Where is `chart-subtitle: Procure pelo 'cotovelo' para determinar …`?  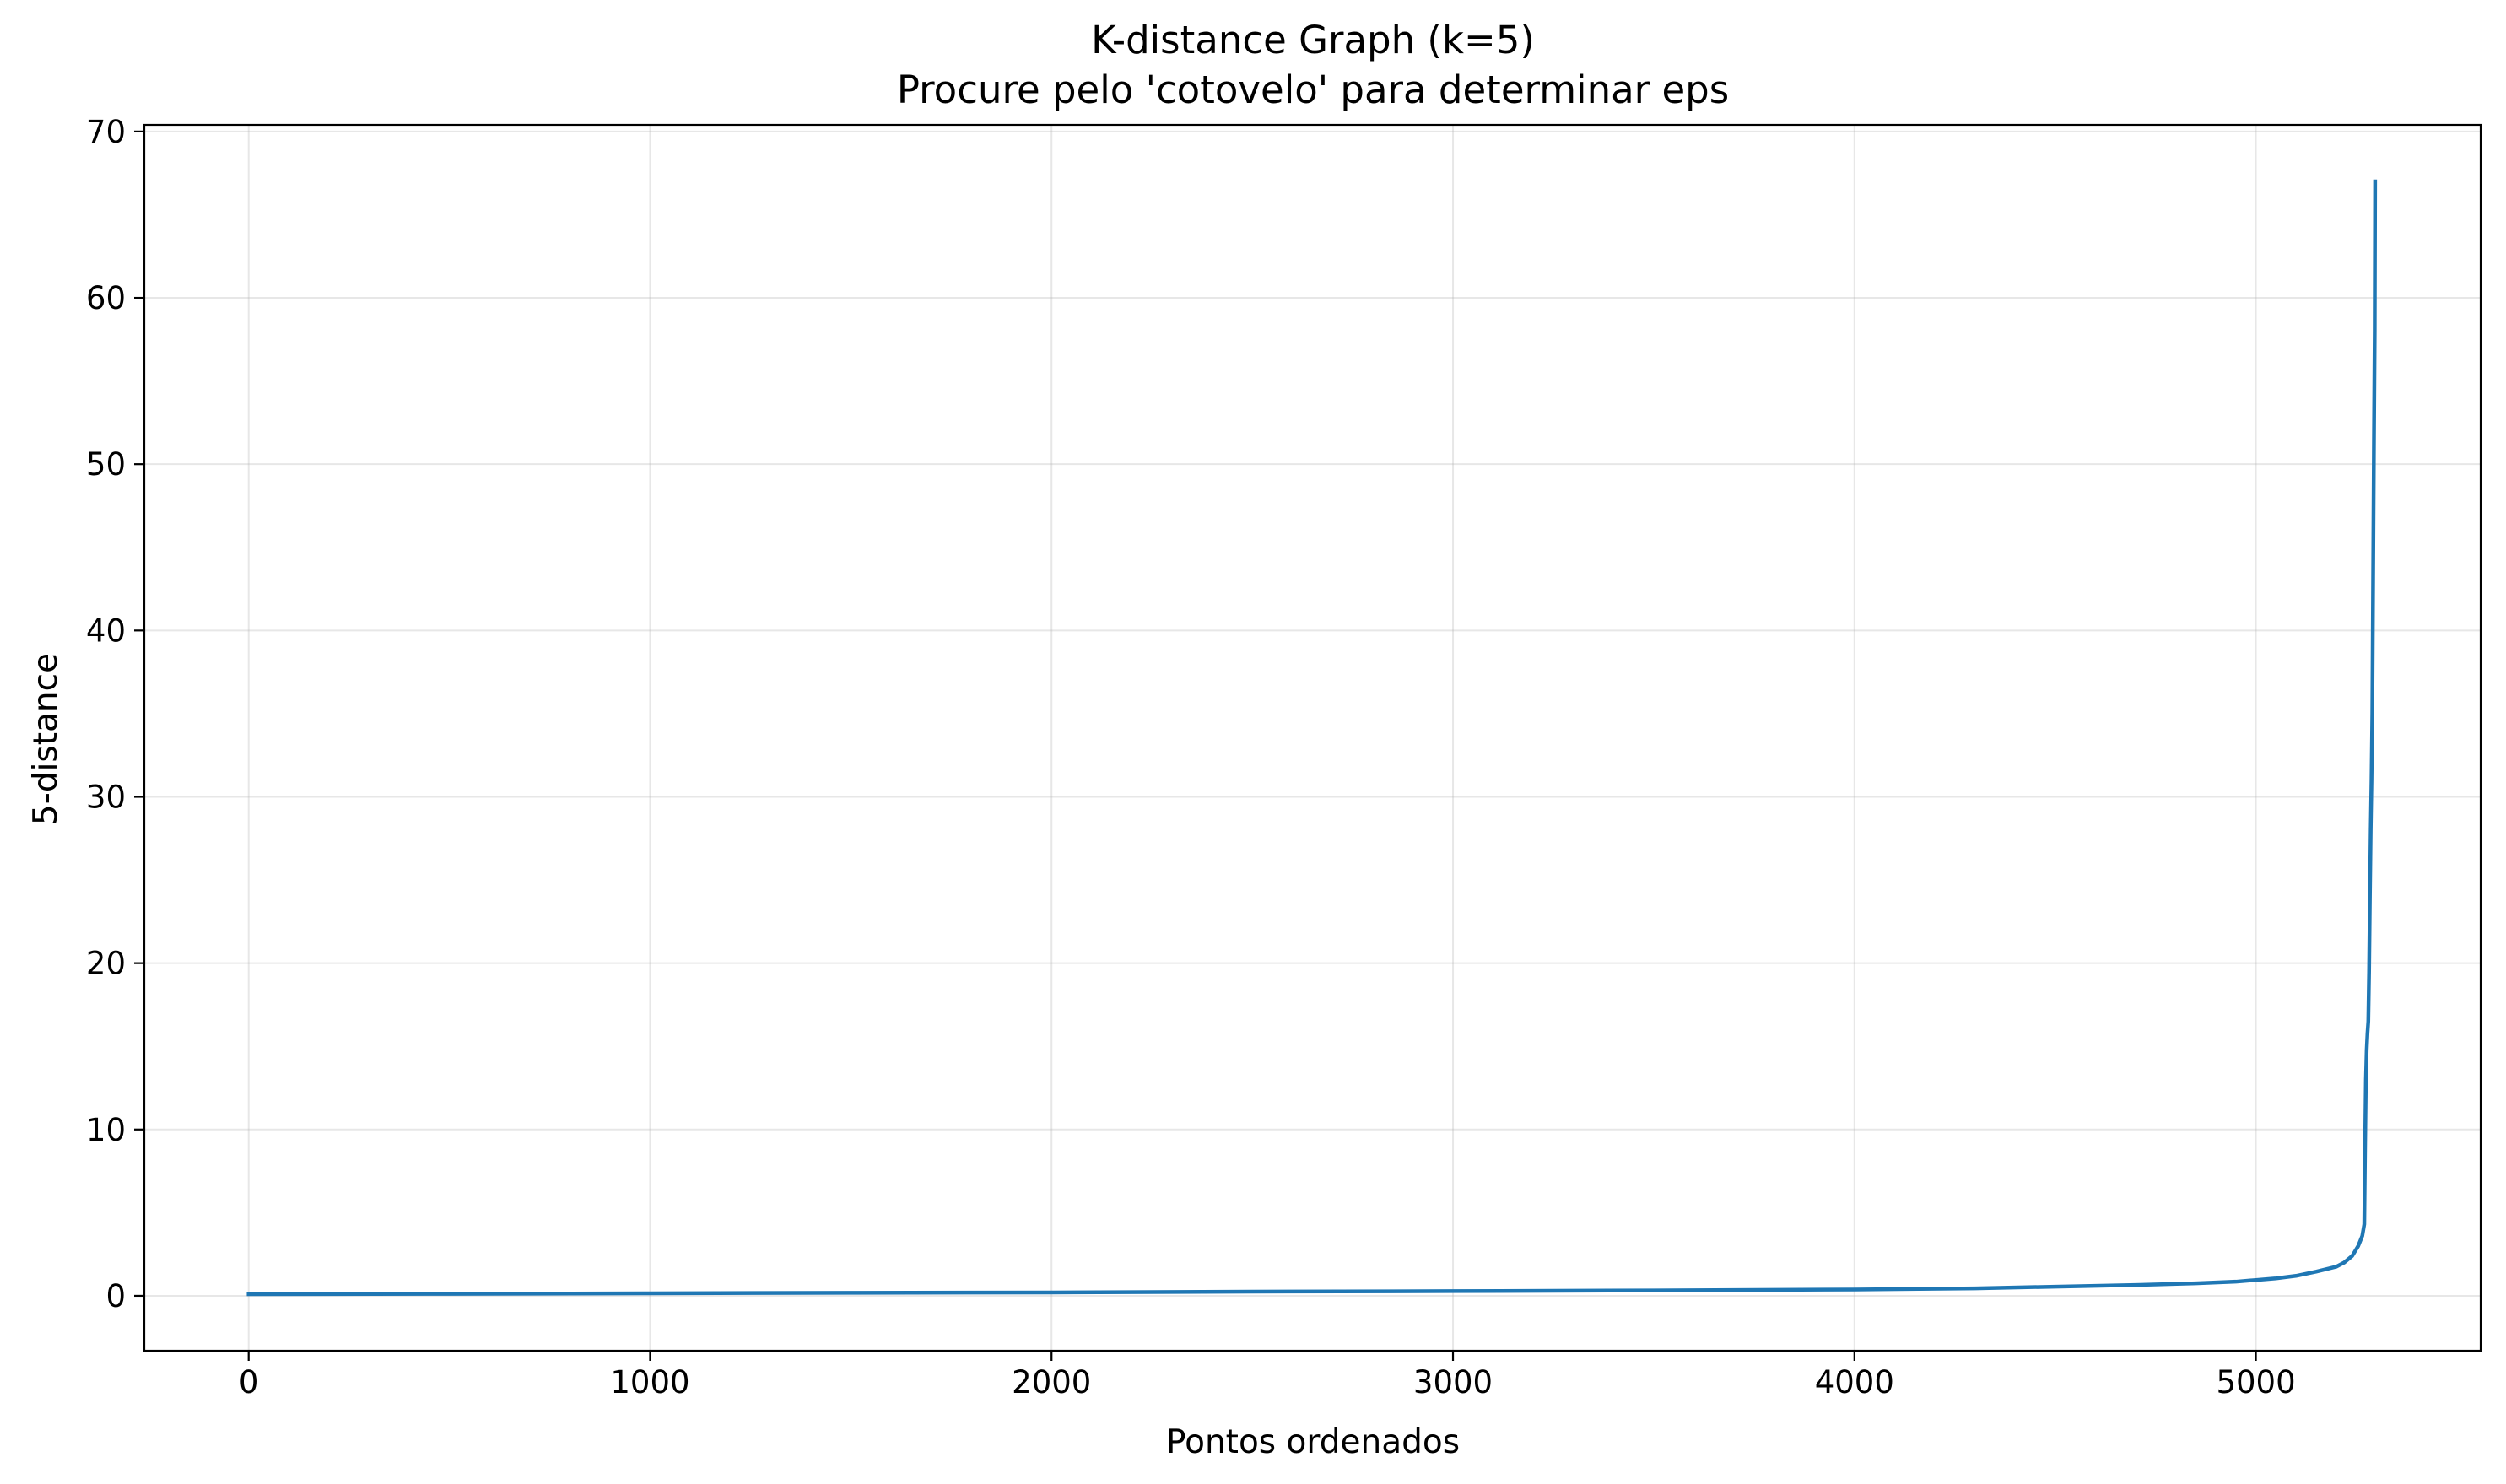 chart-subtitle: Procure pelo 'cotovelo' para determinar … is located at coordinates (1313, 89).